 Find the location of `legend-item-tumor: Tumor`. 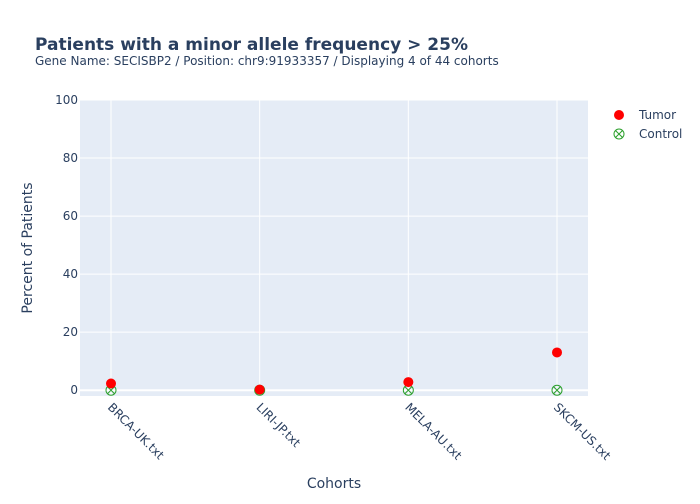

legend-item-tumor: Tumor is located at coordinates (645, 115).